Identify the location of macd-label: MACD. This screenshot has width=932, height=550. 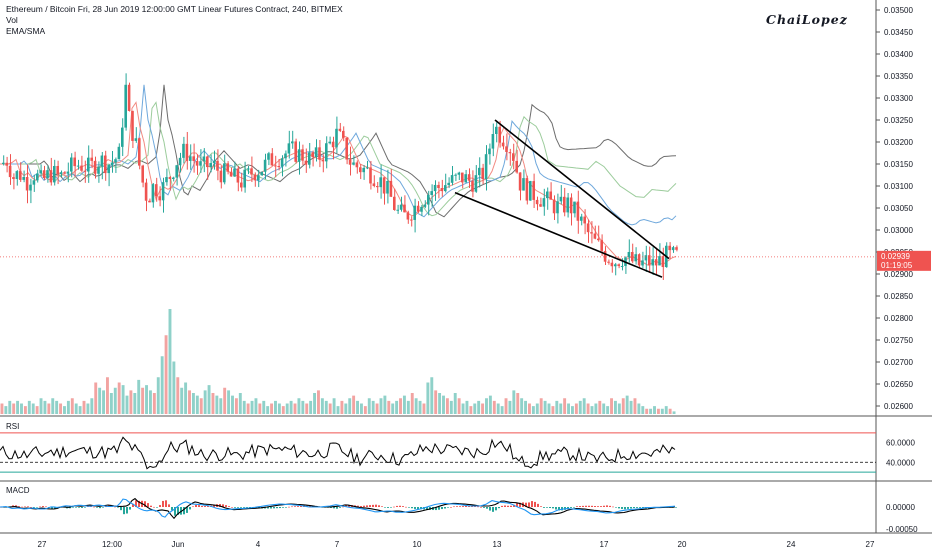
(18, 490).